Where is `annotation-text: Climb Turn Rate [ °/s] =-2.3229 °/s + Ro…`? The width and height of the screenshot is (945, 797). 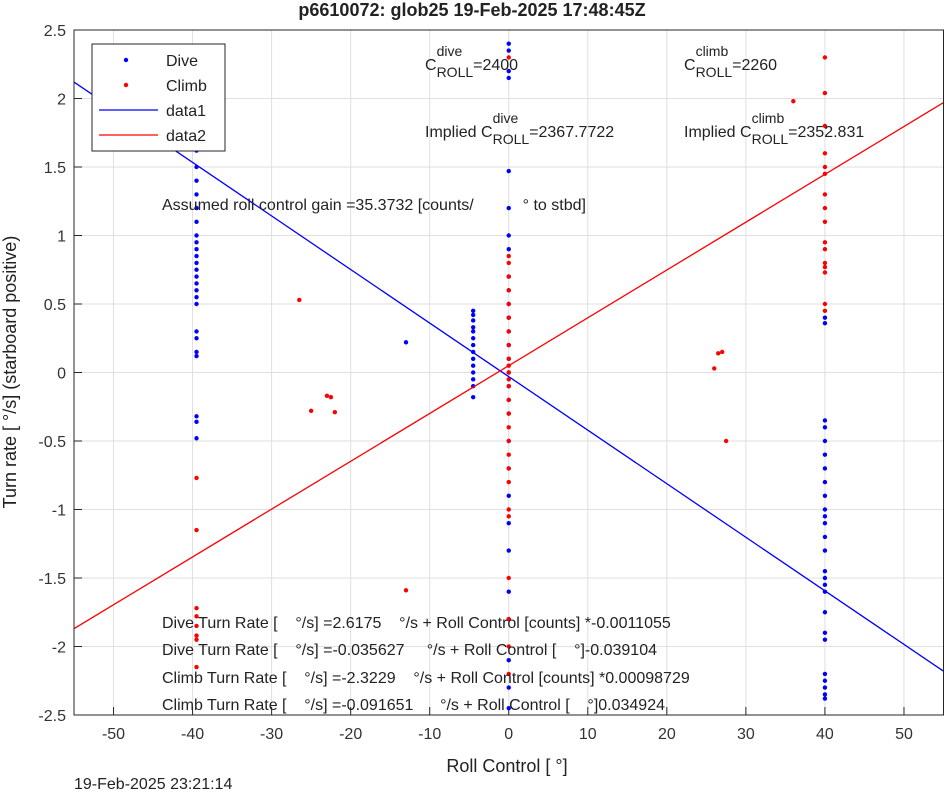 annotation-text: Climb Turn Rate [ °/s] =-2.3229 °/s + Ro… is located at coordinates (426, 678).